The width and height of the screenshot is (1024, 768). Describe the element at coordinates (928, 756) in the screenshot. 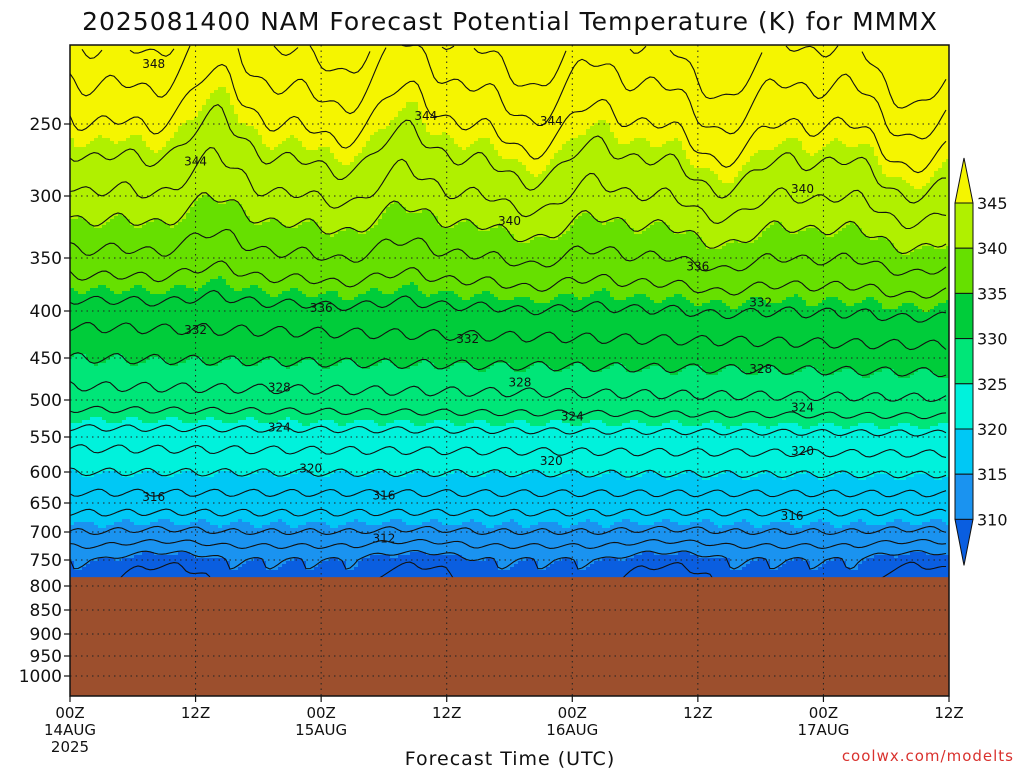

I see `credit-text: coolwx.com/modelts` at that location.